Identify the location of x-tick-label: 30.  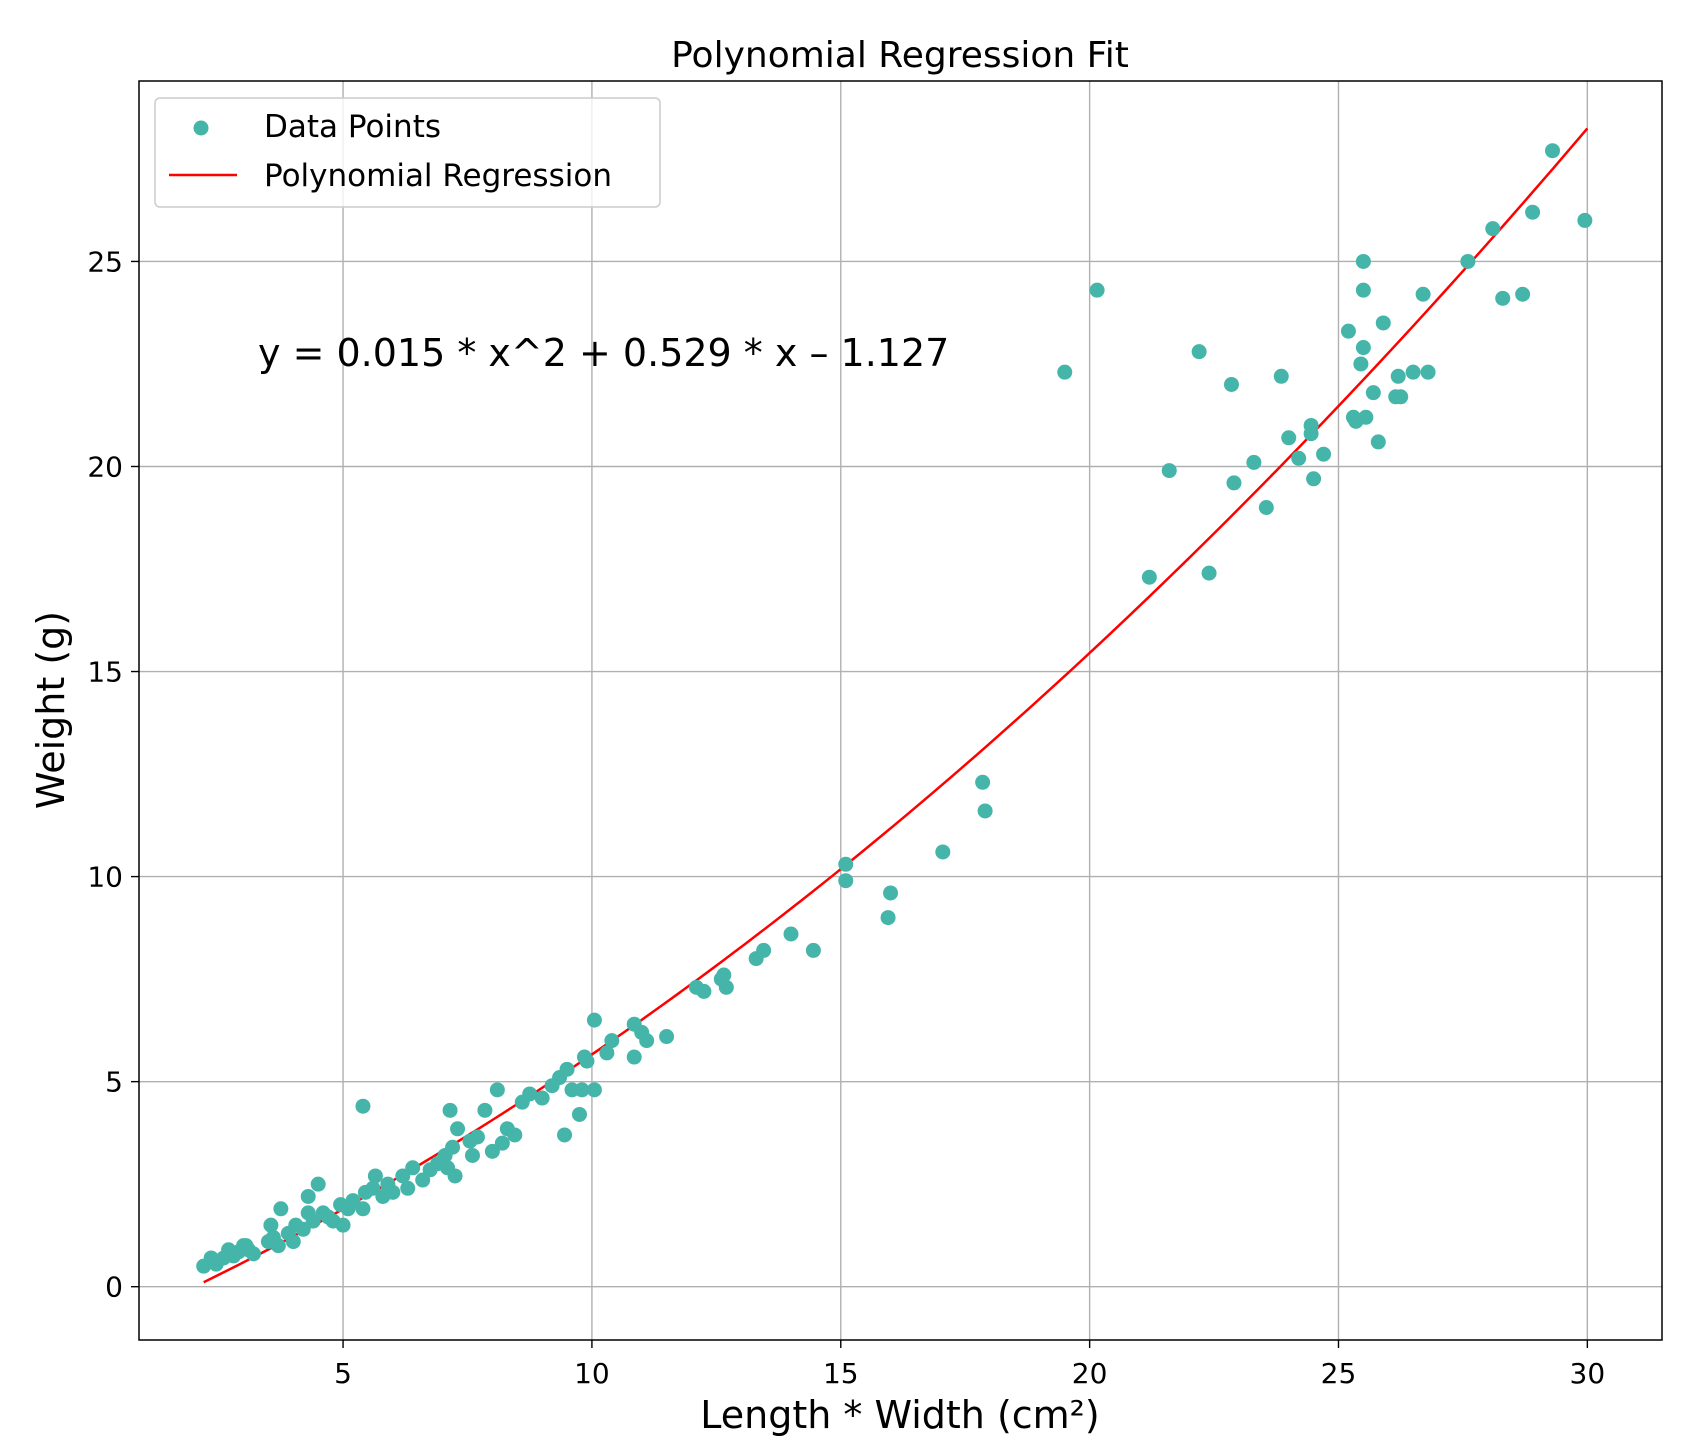
(1588, 1373).